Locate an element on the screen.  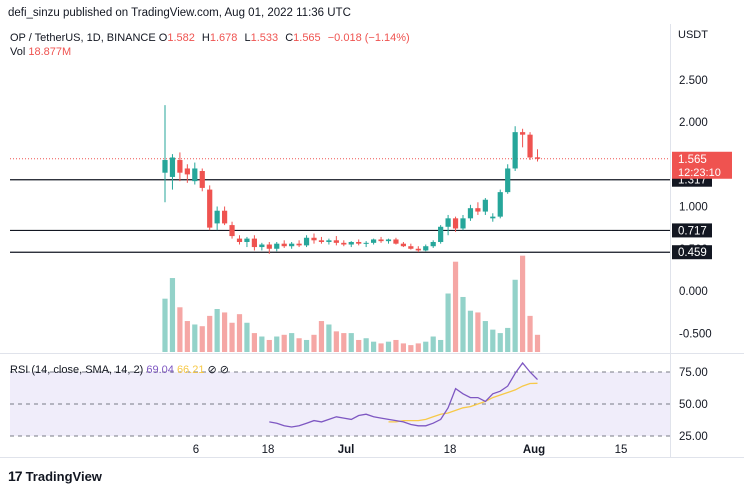
brand-name: TradingView is located at coordinates (63, 476).